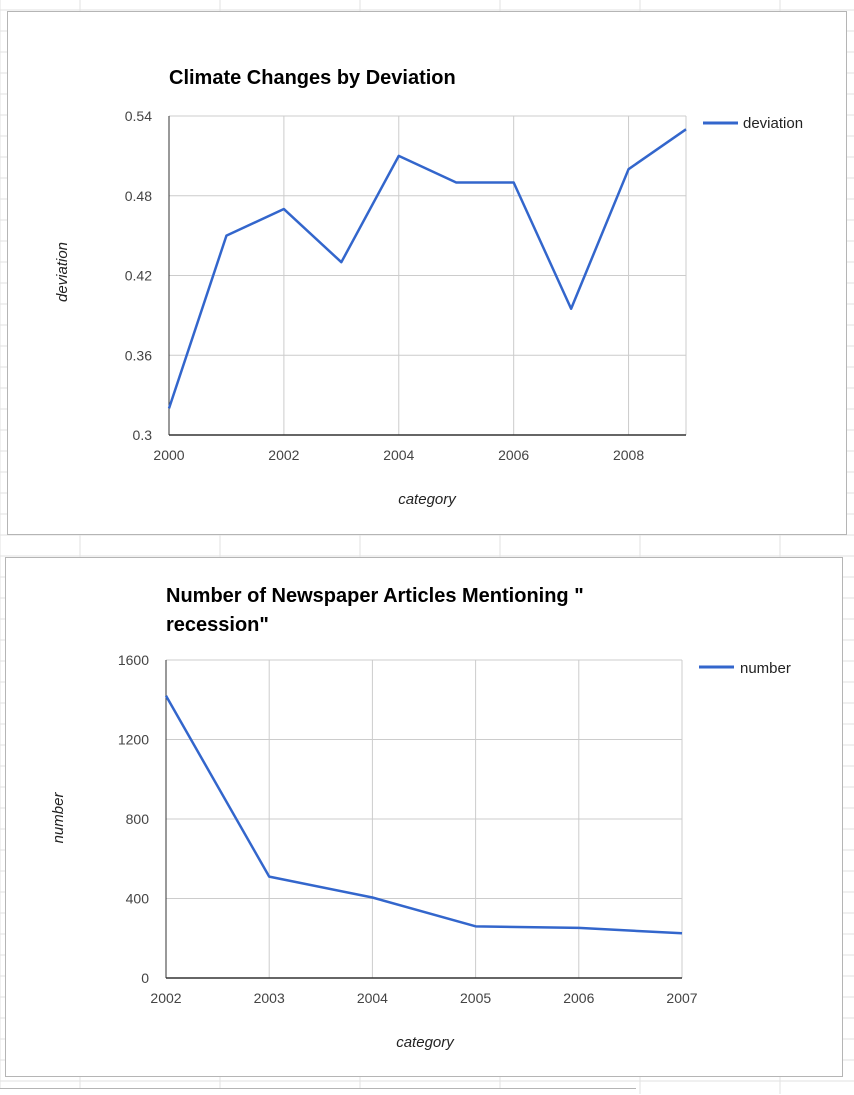 The height and width of the screenshot is (1095, 854). Describe the element at coordinates (138, 819) in the screenshot. I see `y-tick-label: 800` at that location.